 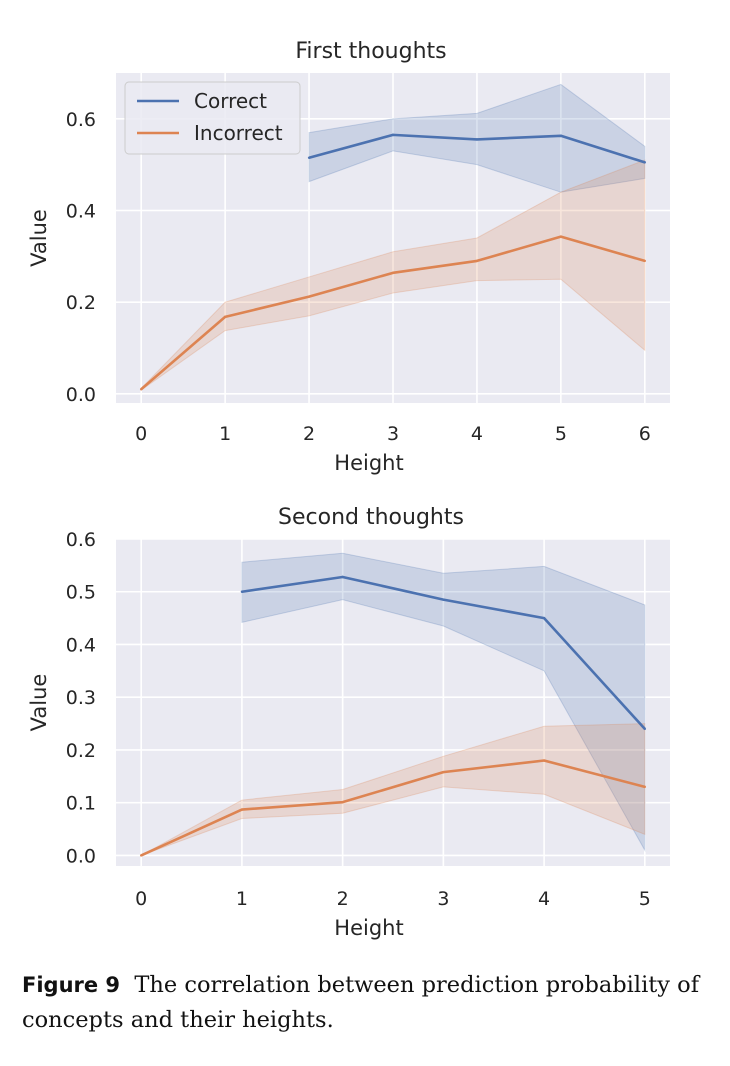 What do you see at coordinates (645, 434) in the screenshot?
I see `x-tick-label: 6` at bounding box center [645, 434].